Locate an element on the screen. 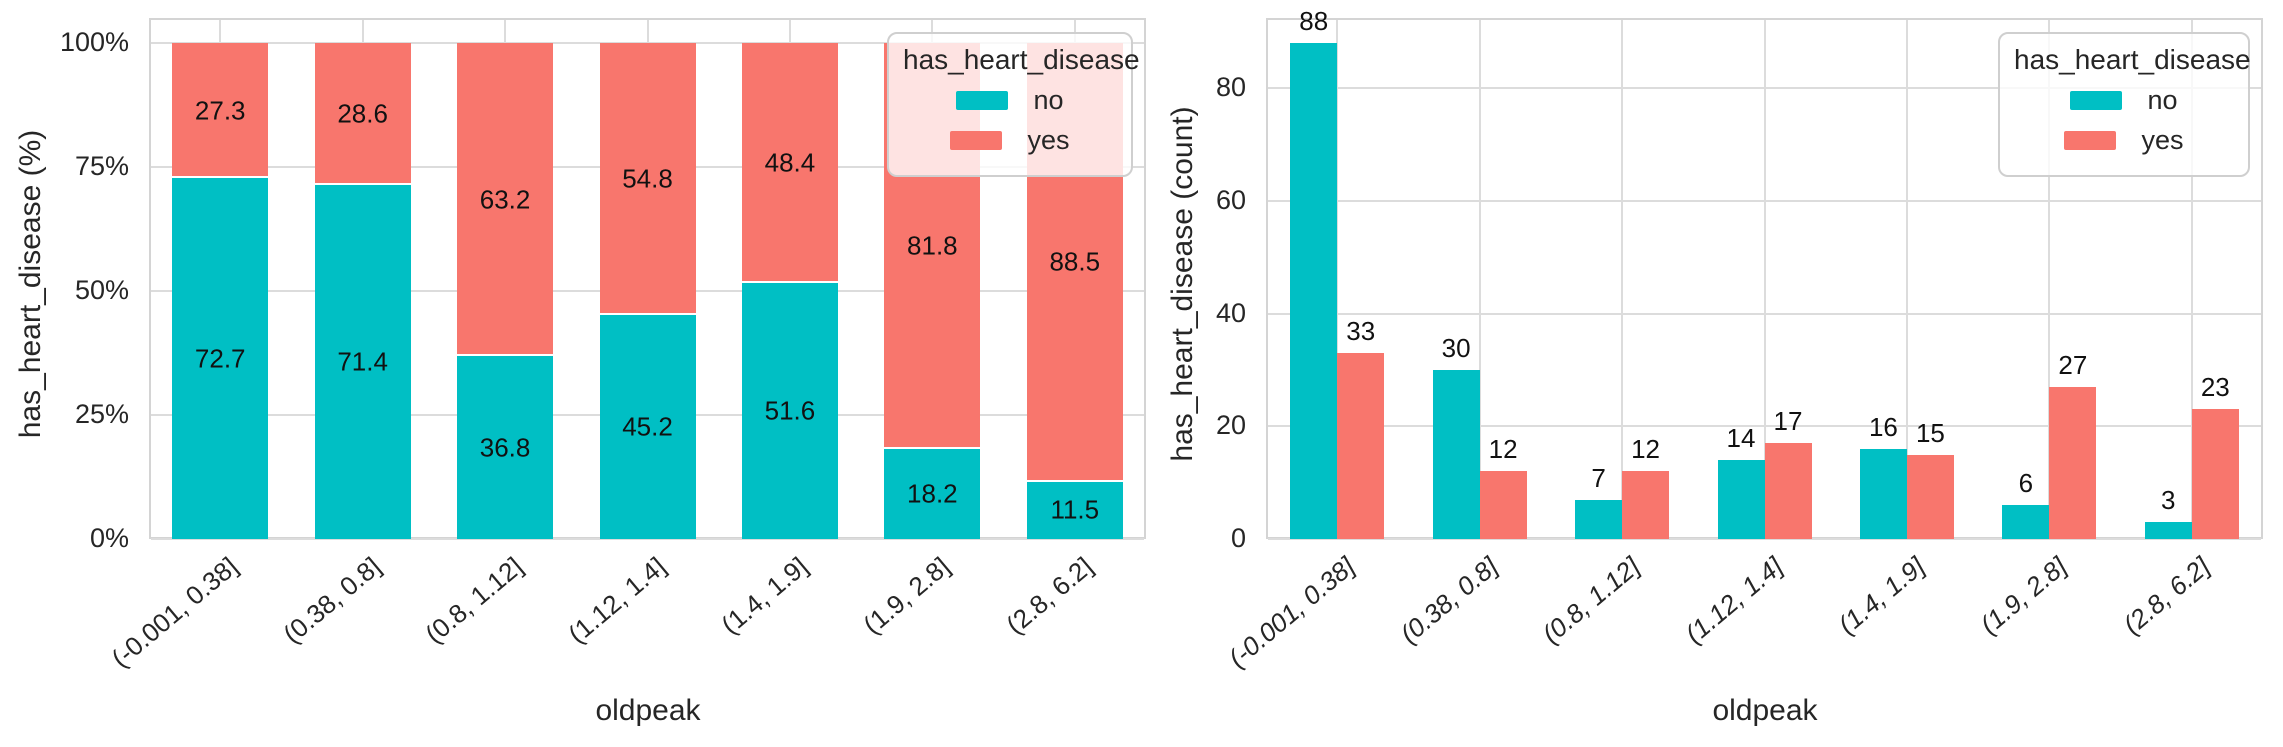  x-tick-label: (1.12, 1.4] is located at coordinates (1733, 600).